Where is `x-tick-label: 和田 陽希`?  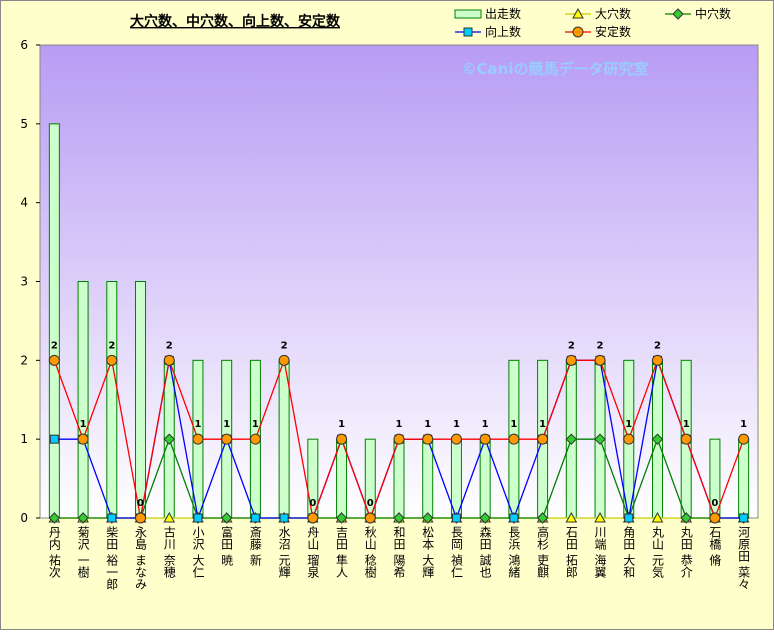 x-tick-label: 和田 陽希 is located at coordinates (399, 552).